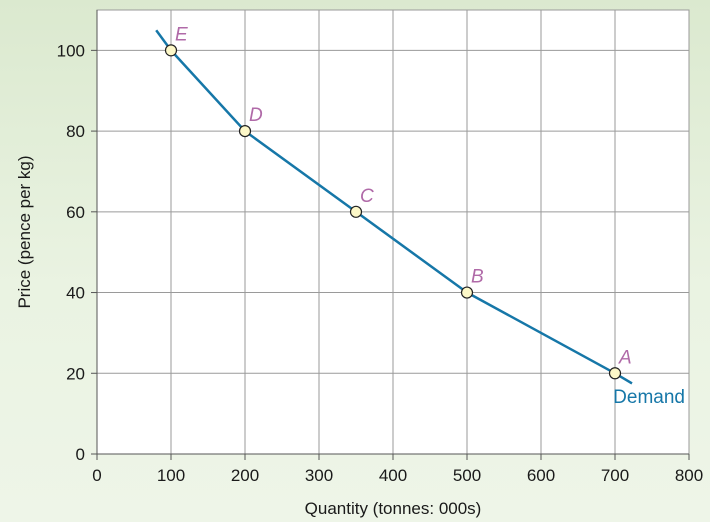 The image size is (710, 522). What do you see at coordinates (256, 115) in the screenshot?
I see `point-label-D: D` at bounding box center [256, 115].